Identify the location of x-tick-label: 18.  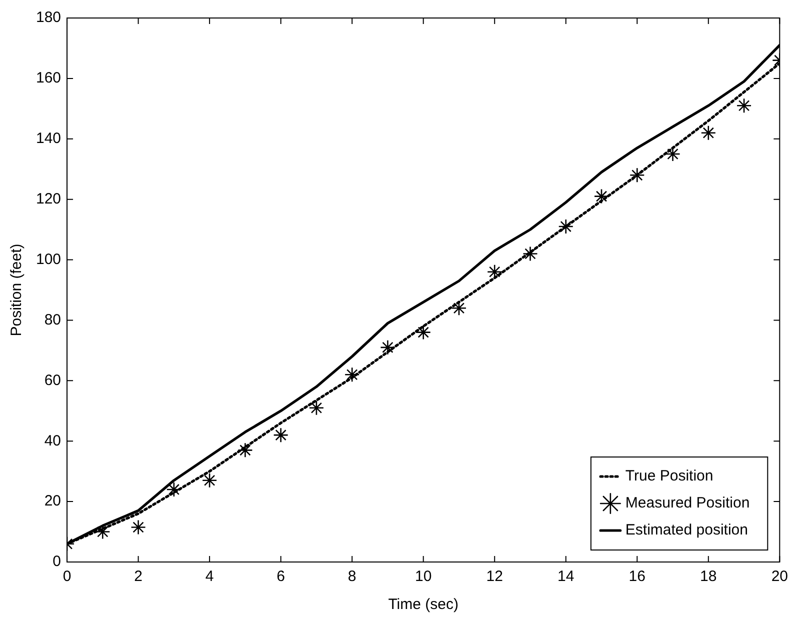
(708, 577).